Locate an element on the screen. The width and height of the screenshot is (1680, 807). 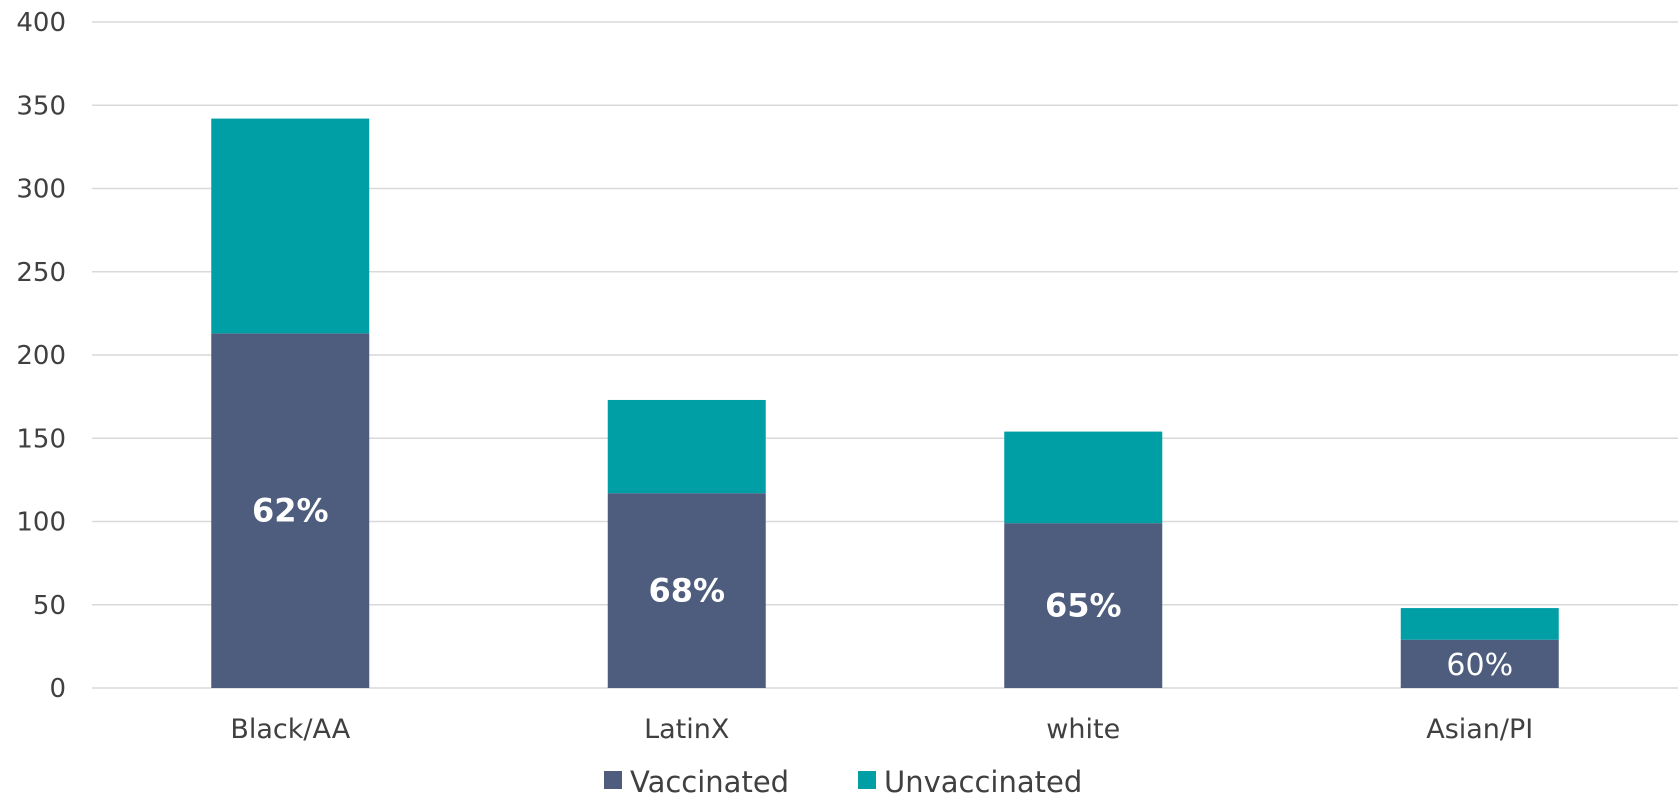
data-label-asian-pi: 60% is located at coordinates (1479, 665).